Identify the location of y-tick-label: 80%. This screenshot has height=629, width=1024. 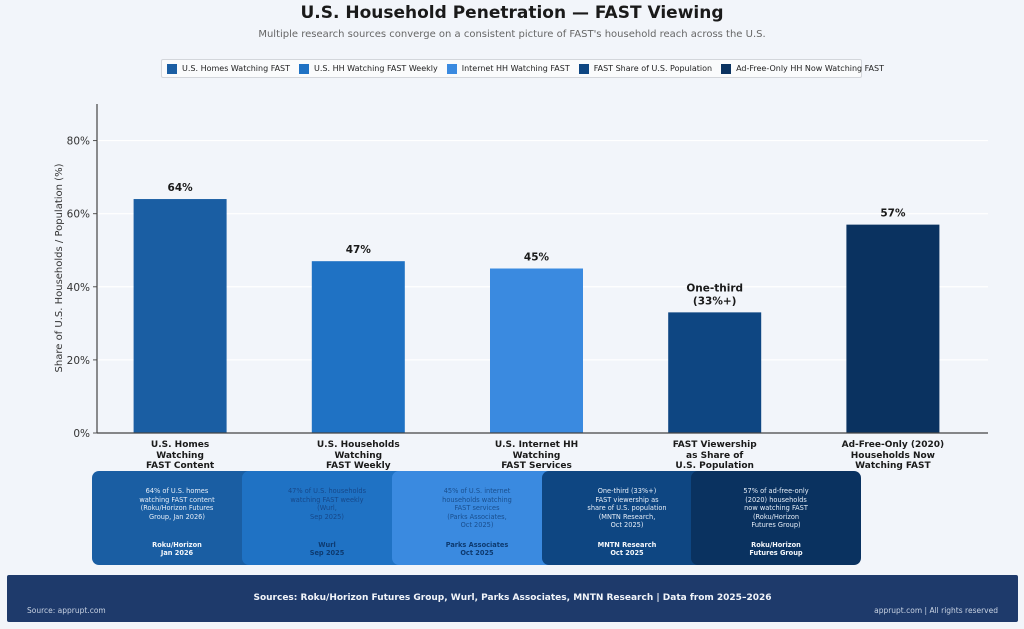
(78, 142).